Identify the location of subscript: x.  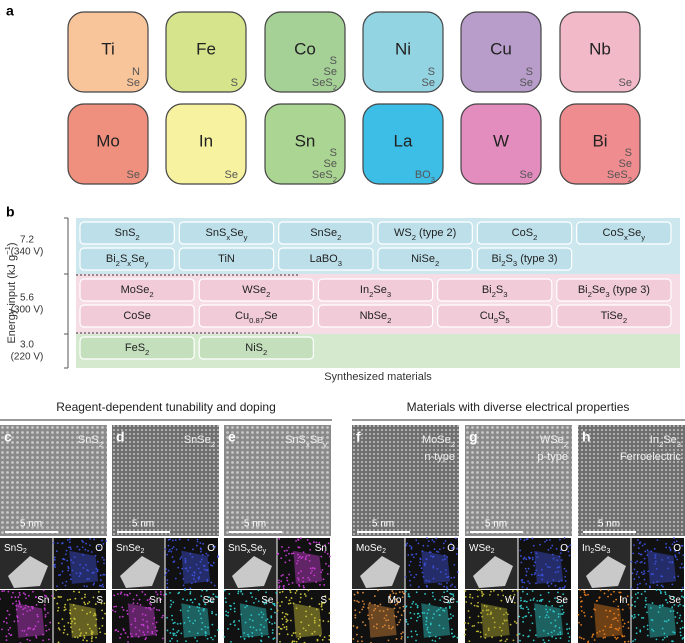
(249, 551).